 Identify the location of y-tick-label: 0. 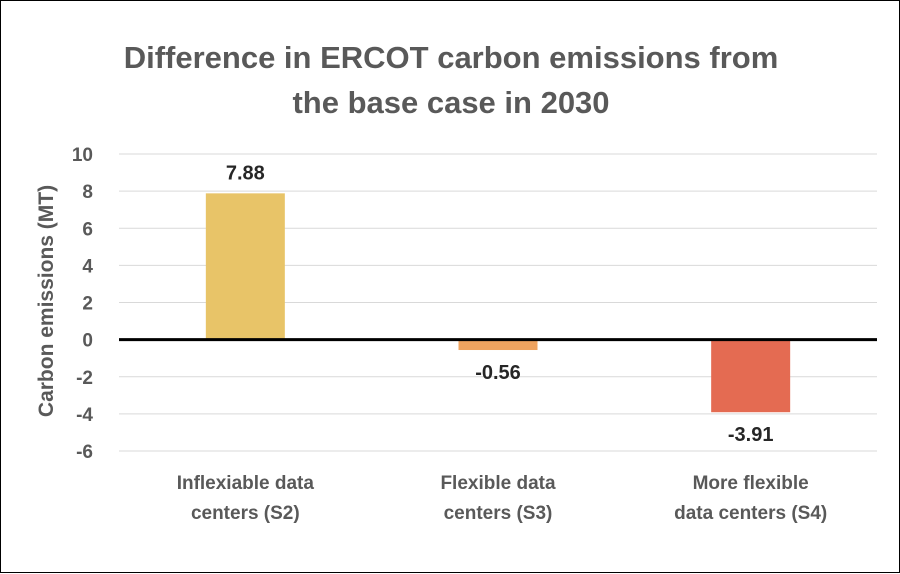
(87, 341).